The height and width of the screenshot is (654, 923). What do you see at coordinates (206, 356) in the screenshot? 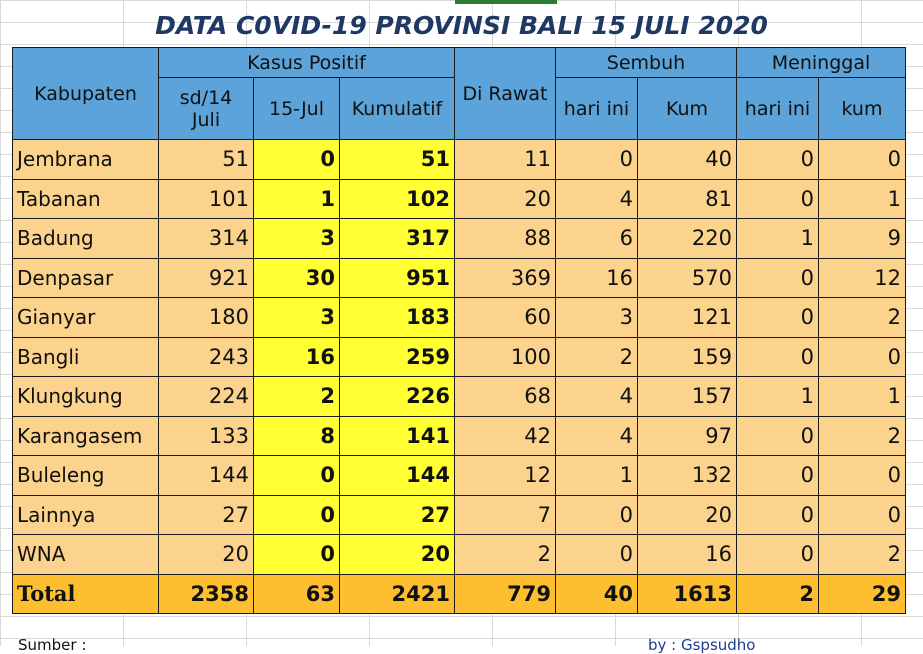
I see `cell-sd14: 243` at bounding box center [206, 356].